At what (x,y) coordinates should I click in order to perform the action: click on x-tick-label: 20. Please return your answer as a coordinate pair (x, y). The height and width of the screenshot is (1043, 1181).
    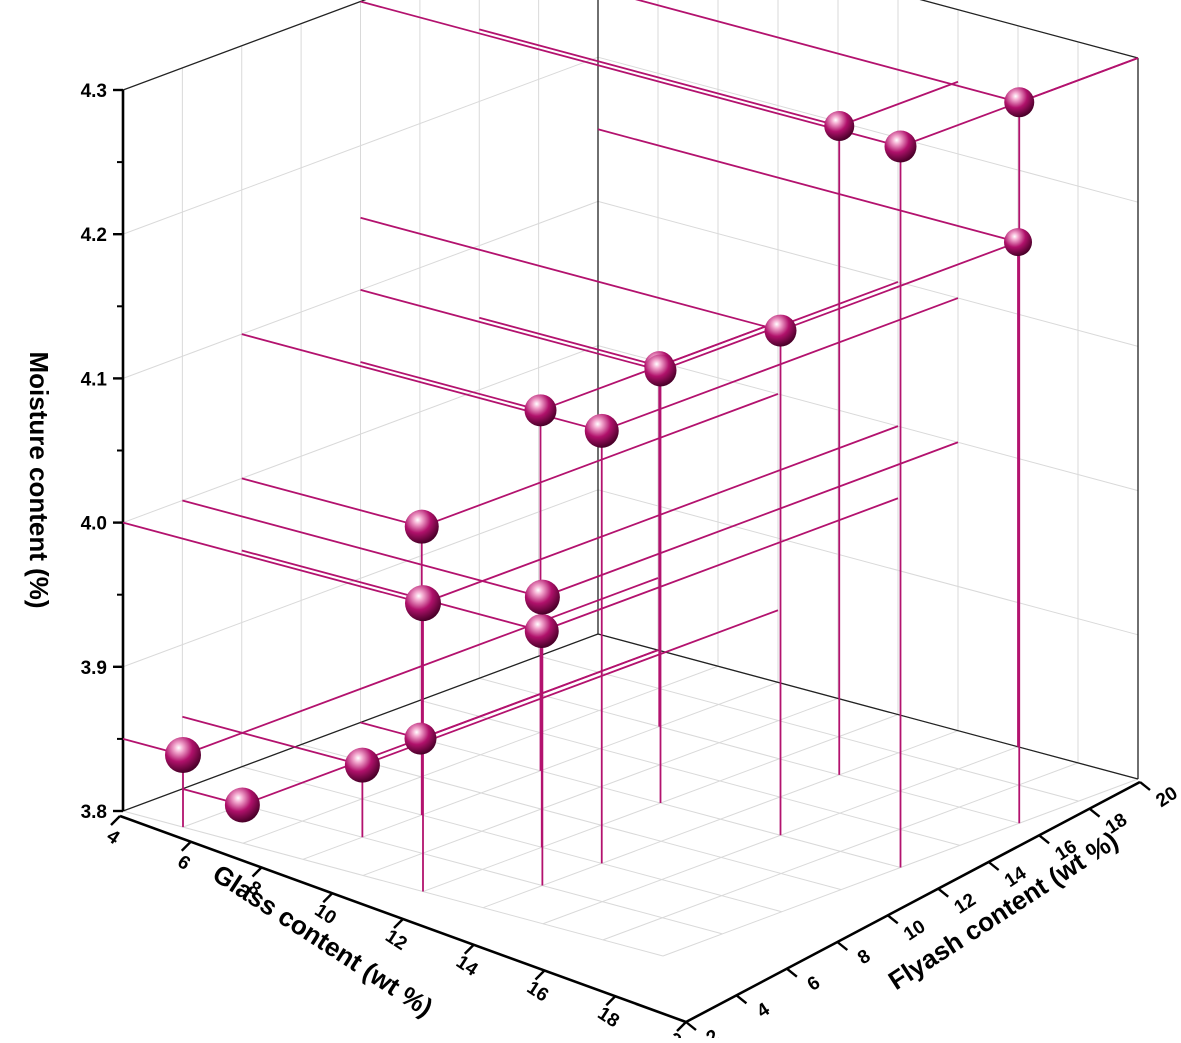
    Looking at the image, I should click on (678, 1033).